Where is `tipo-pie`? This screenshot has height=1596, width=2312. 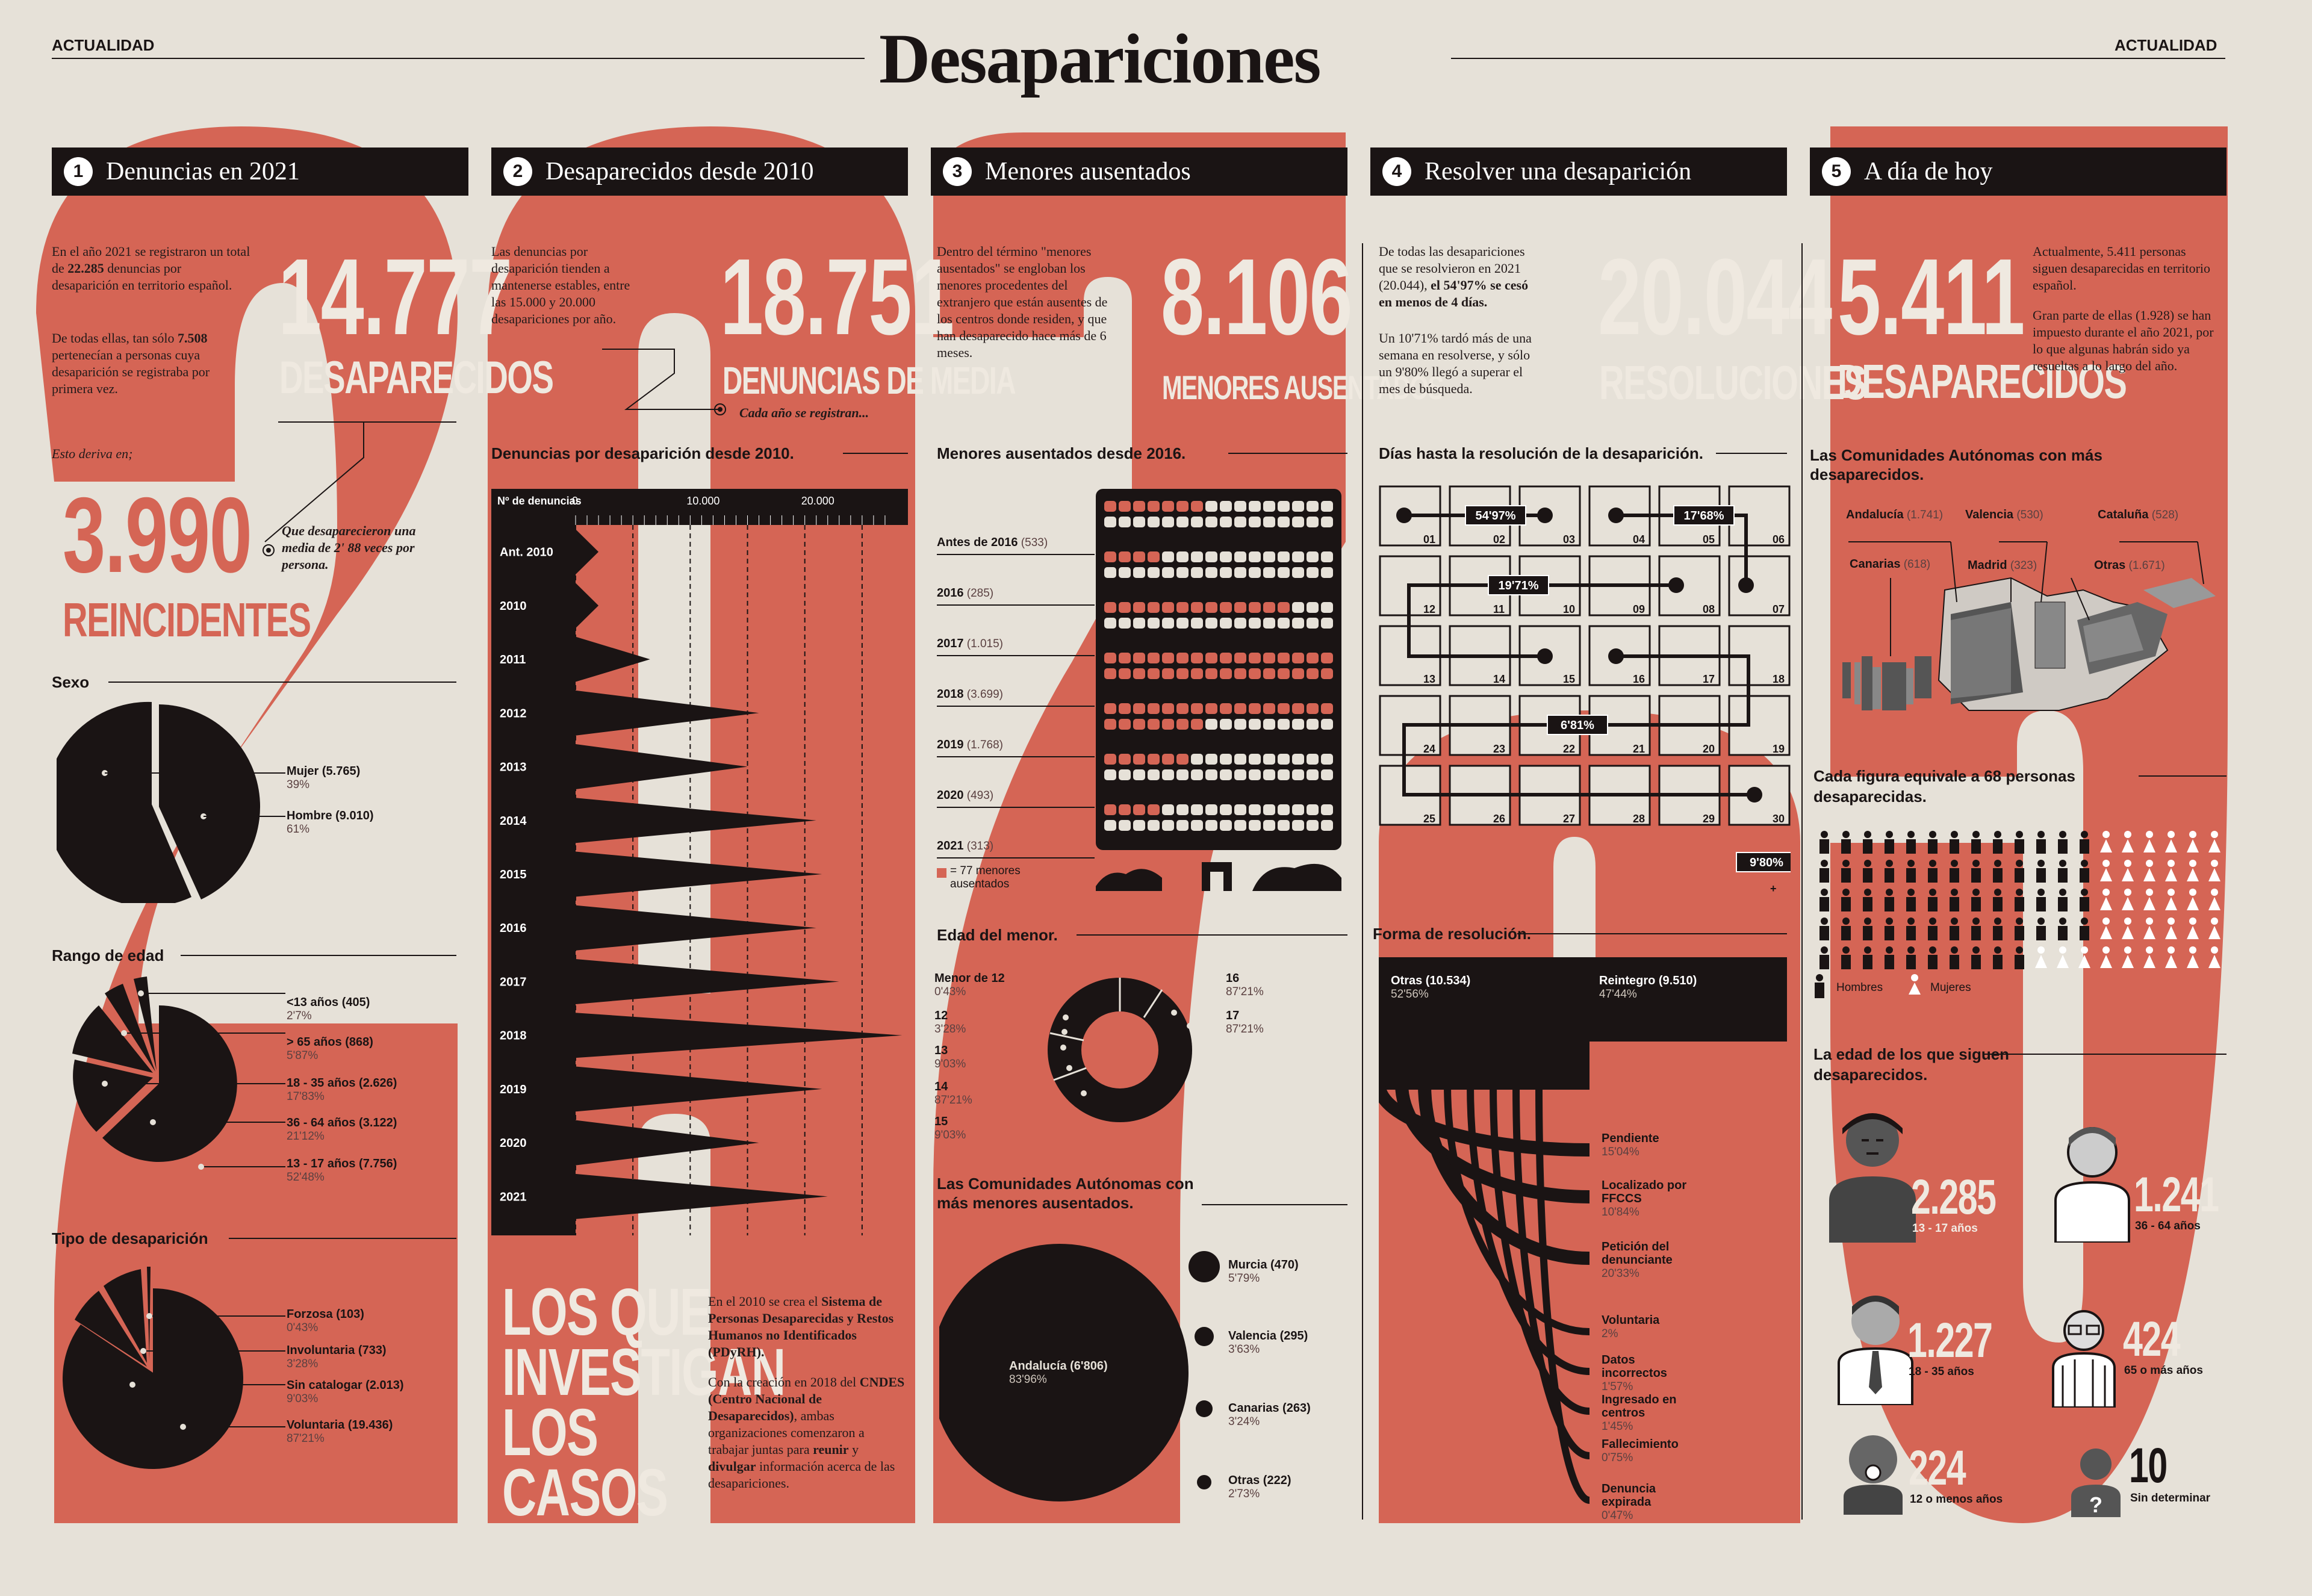 tipo-pie is located at coordinates (173, 1368).